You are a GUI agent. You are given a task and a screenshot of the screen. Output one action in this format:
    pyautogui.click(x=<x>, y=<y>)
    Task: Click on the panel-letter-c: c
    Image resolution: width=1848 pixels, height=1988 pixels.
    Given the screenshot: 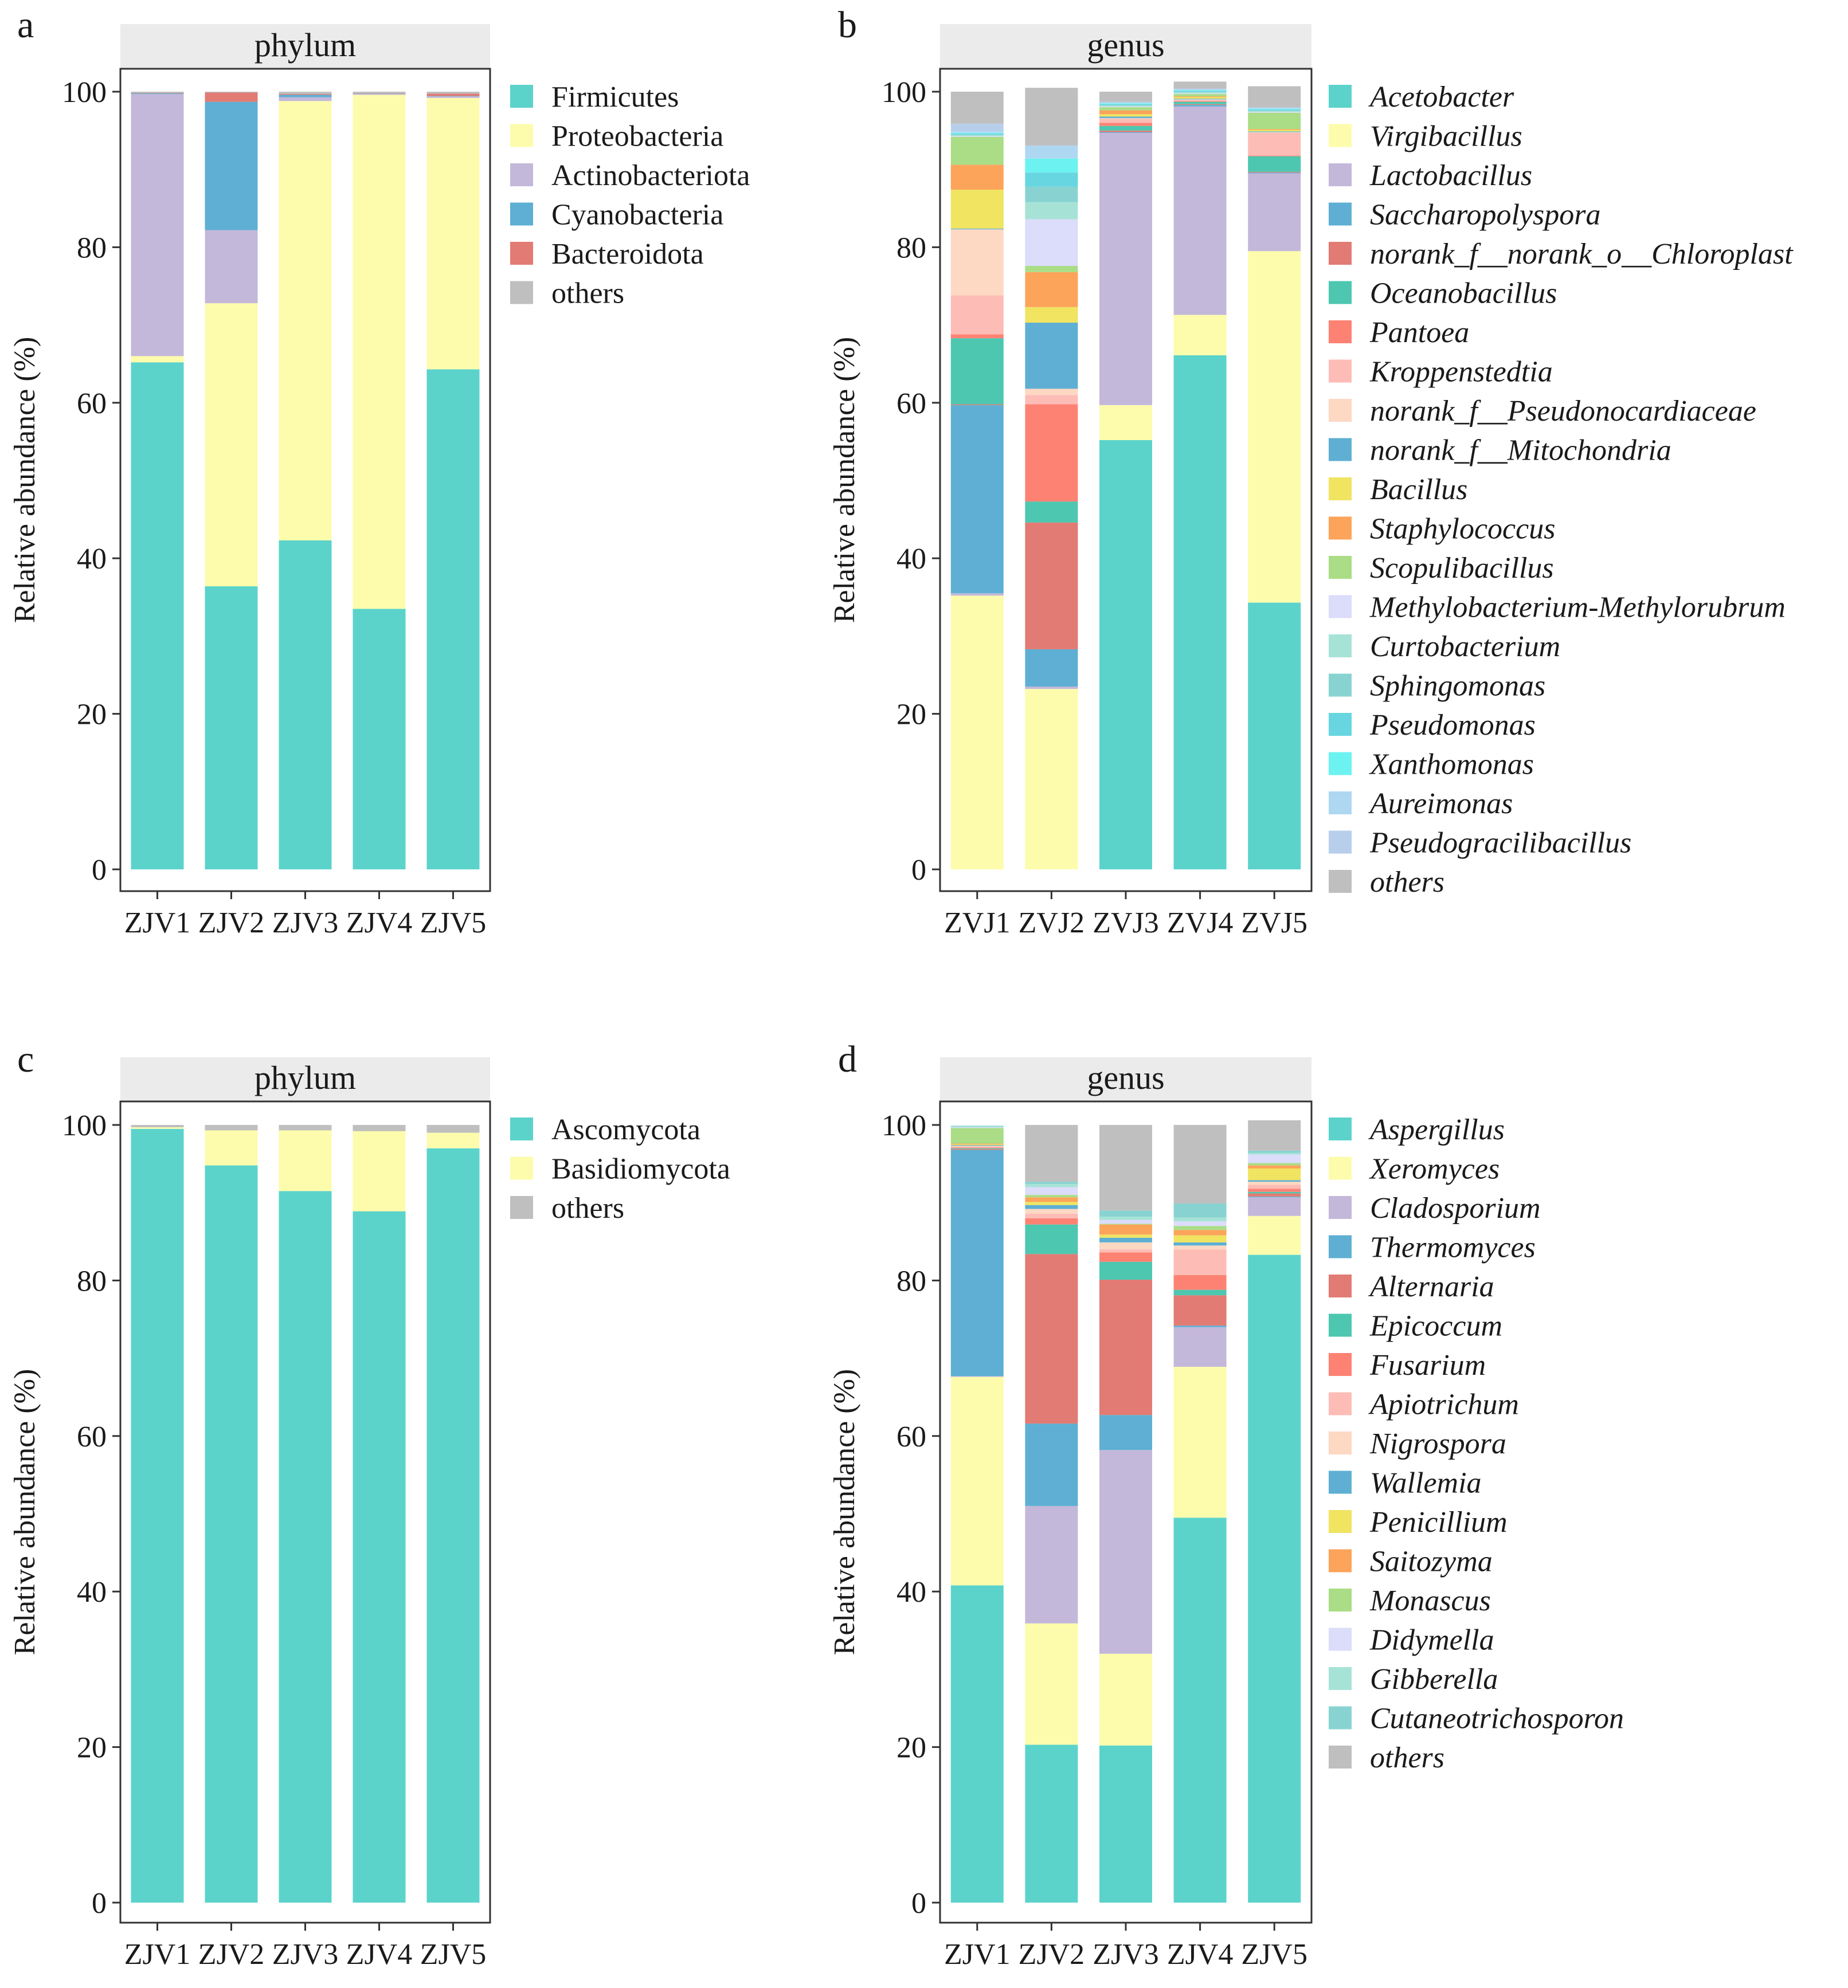 What is the action you would take?
    pyautogui.click(x=25, y=1059)
    